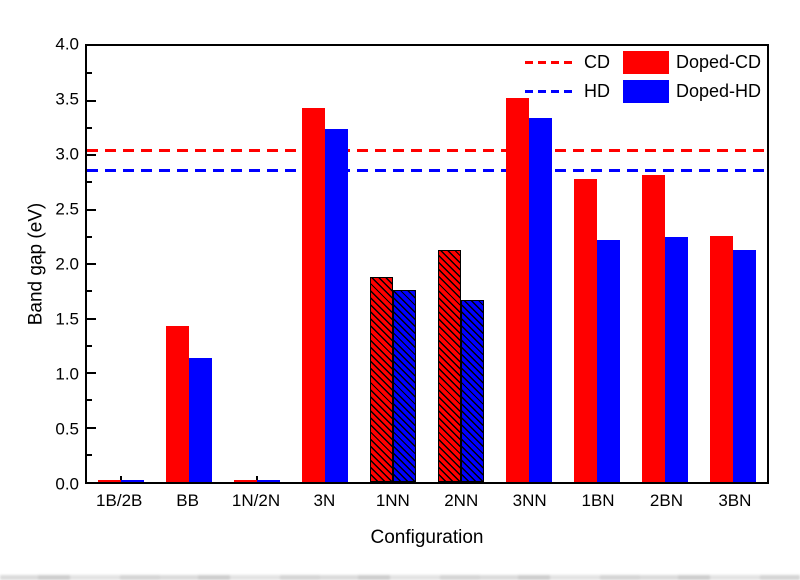 This screenshot has height=580, width=800. I want to click on legend-hd-line-sample, so click(550, 91).